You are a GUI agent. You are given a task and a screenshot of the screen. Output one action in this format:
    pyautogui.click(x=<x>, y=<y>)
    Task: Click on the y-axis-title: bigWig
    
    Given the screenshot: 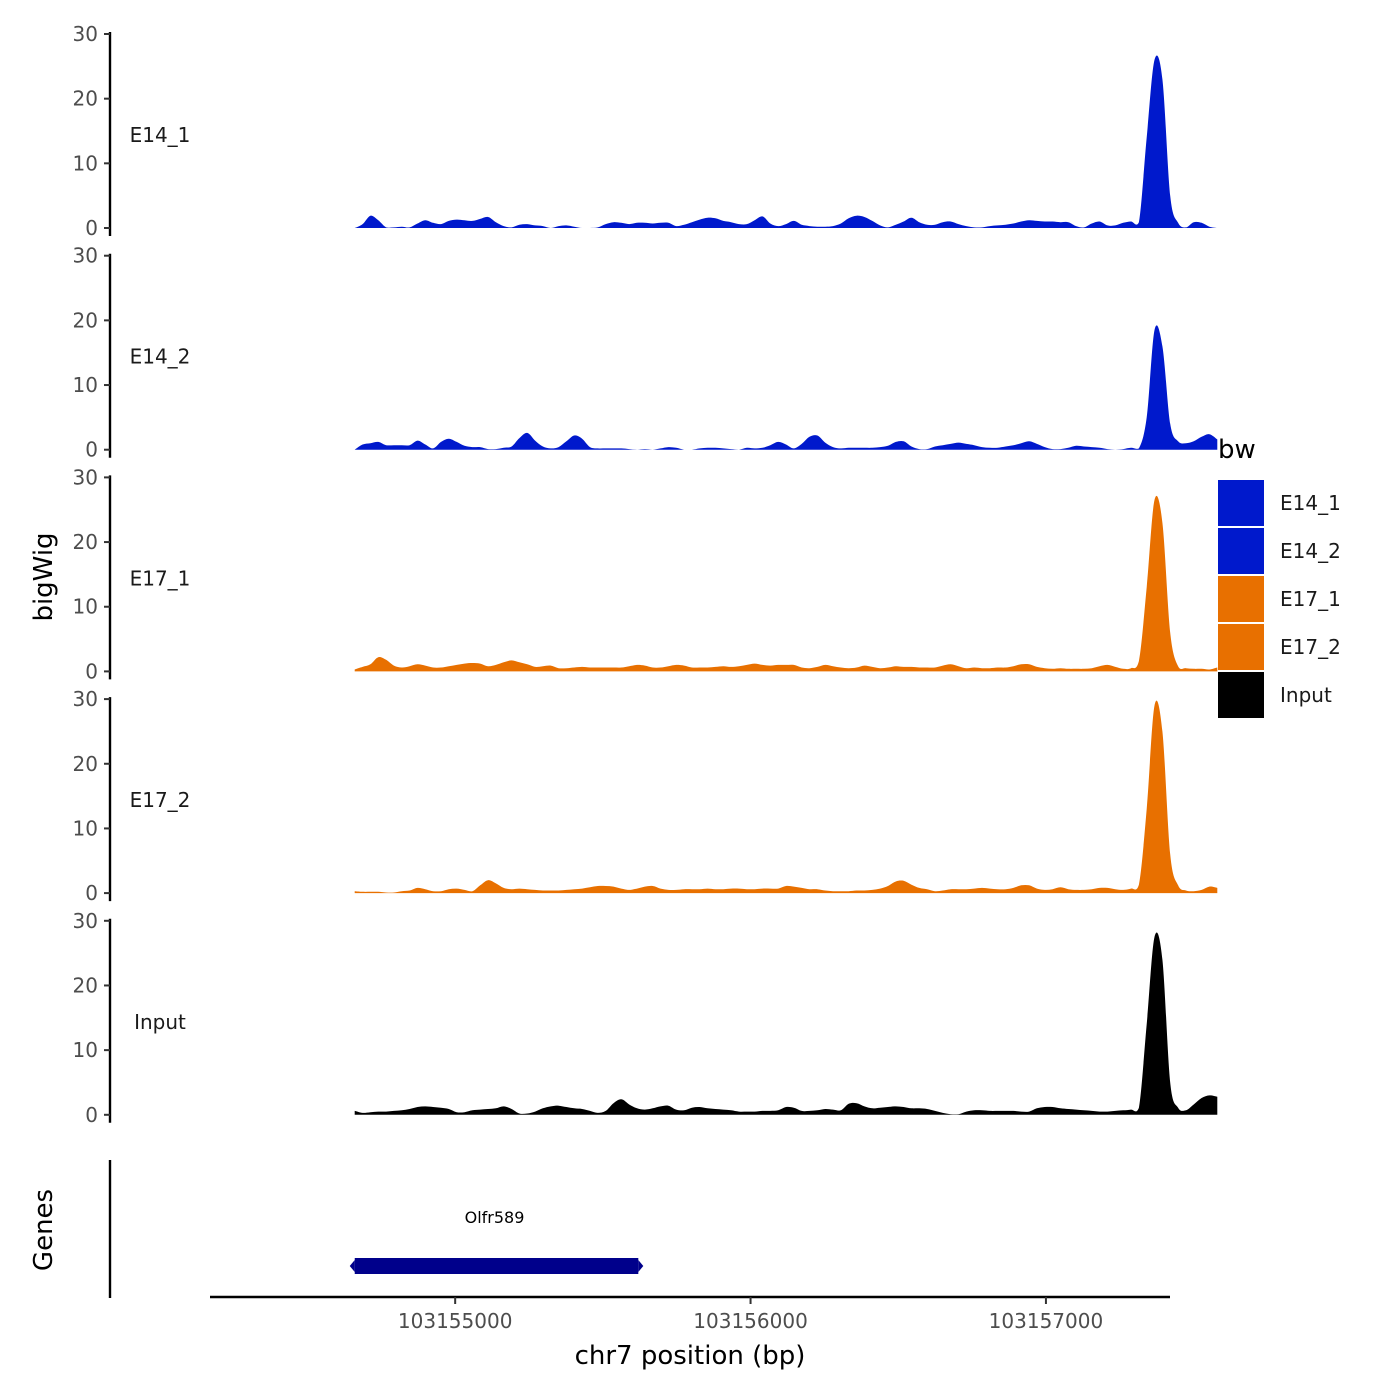 What is the action you would take?
    pyautogui.click(x=44, y=576)
    